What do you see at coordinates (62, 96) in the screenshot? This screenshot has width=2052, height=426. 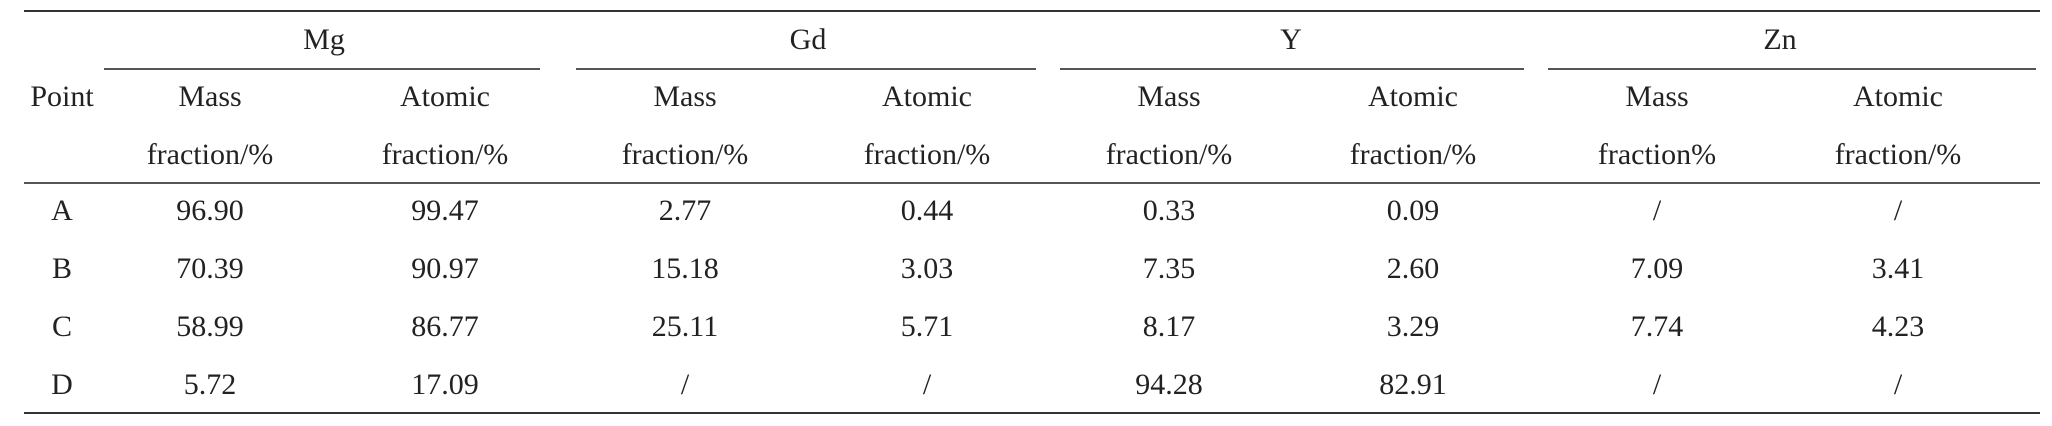 I see `point-column-header: Point` at bounding box center [62, 96].